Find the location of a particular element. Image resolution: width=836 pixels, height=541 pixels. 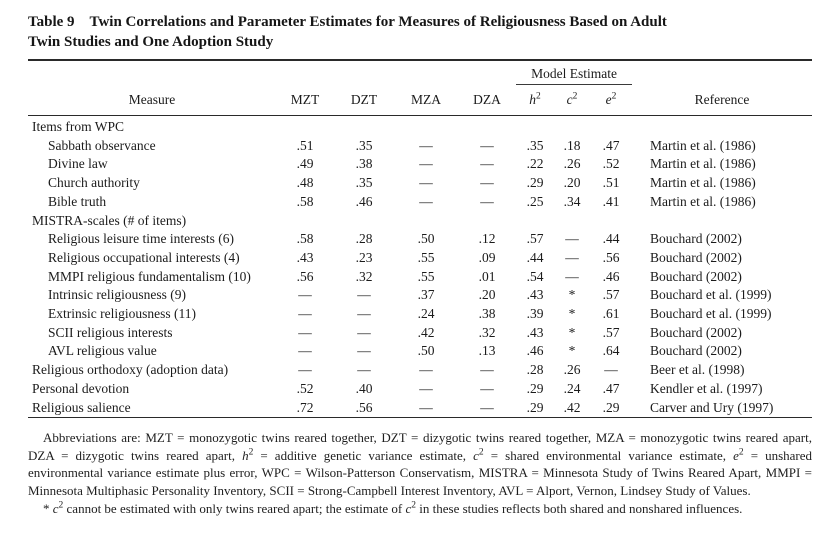

cell-dzt: .35 is located at coordinates (364, 183).